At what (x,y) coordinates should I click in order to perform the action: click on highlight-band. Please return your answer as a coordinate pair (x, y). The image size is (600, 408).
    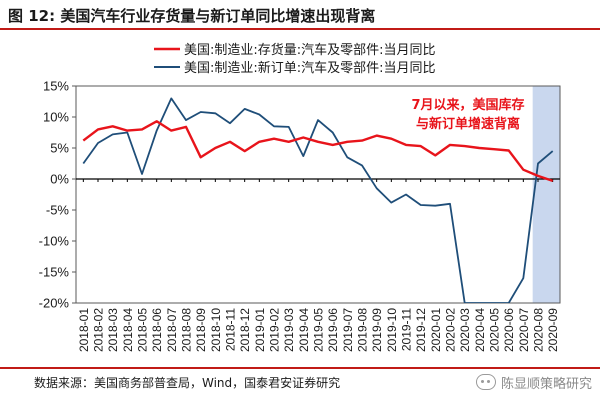
    Looking at the image, I should click on (546, 194).